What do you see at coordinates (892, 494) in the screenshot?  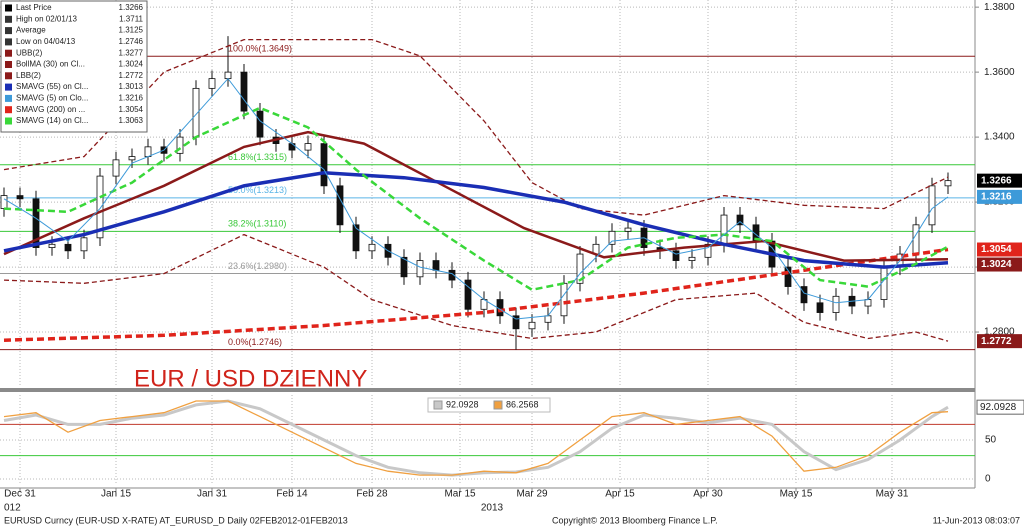 I see `x-tick-label: May 31` at bounding box center [892, 494].